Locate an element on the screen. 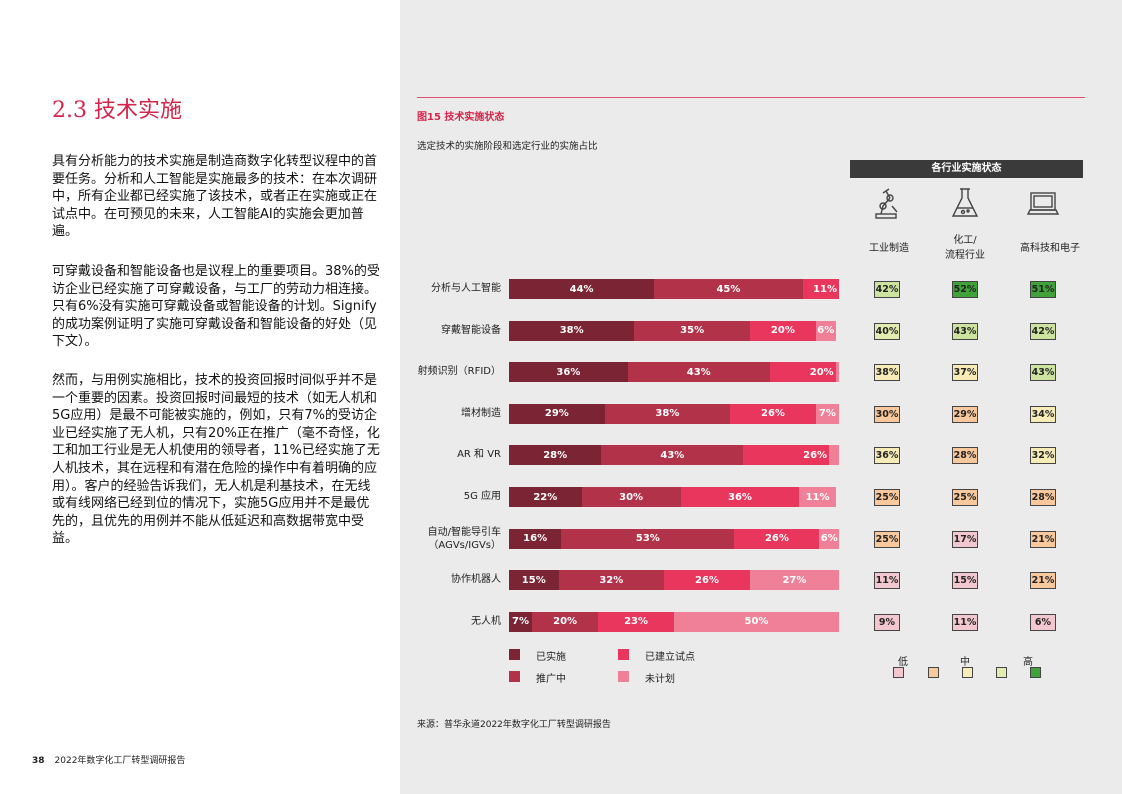 The image size is (1122, 794). bar-segment: 27% is located at coordinates (794, 580).